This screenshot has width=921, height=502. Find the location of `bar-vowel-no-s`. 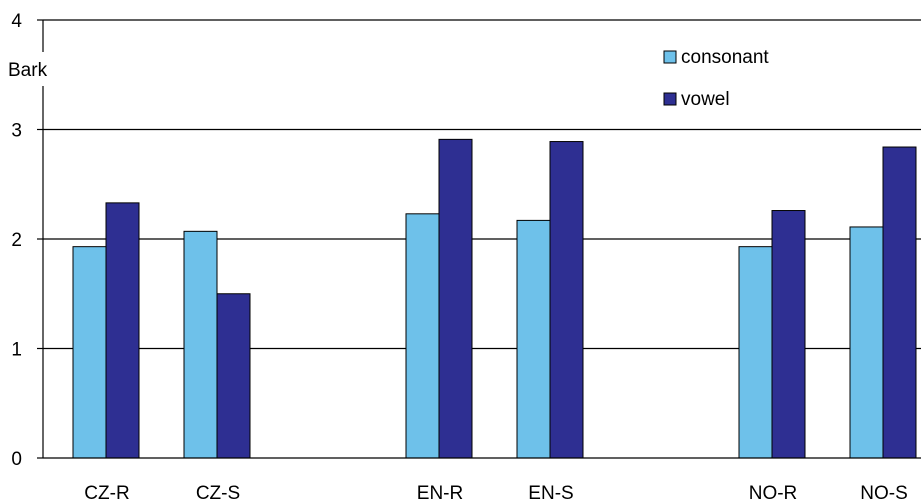

bar-vowel-no-s is located at coordinates (899, 302).